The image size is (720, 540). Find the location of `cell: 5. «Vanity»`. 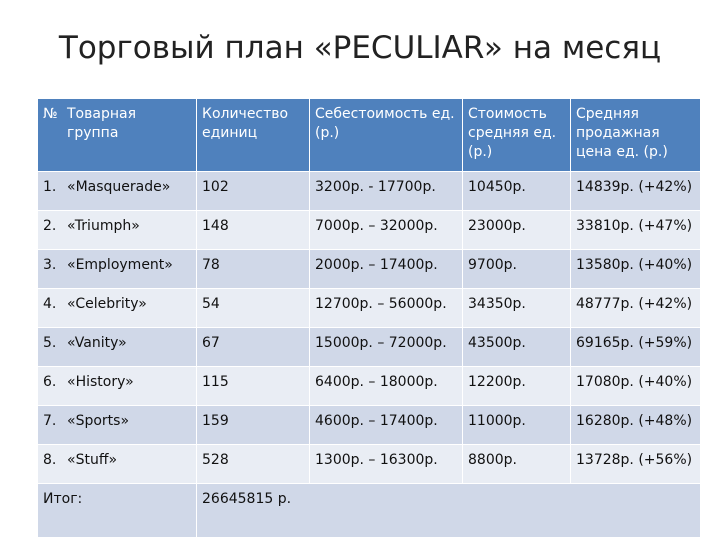

cell: 5. «Vanity» is located at coordinates (117, 347).